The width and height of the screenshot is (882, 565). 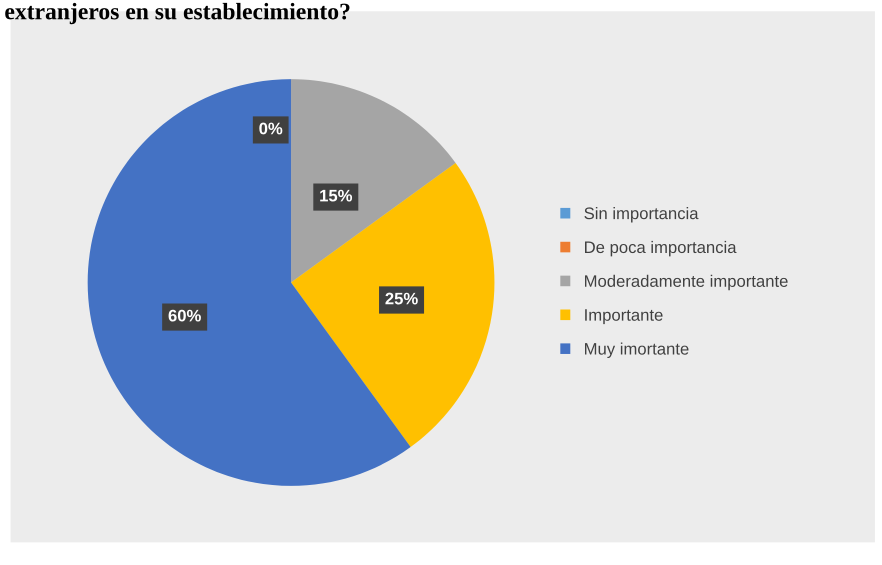 What do you see at coordinates (184, 316) in the screenshot?
I see `data-label: 60%` at bounding box center [184, 316].